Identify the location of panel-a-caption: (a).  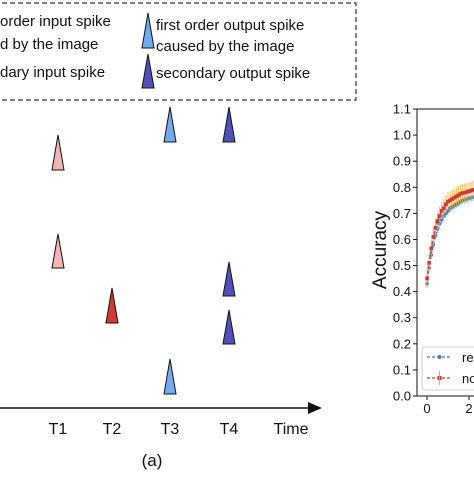
(152, 460).